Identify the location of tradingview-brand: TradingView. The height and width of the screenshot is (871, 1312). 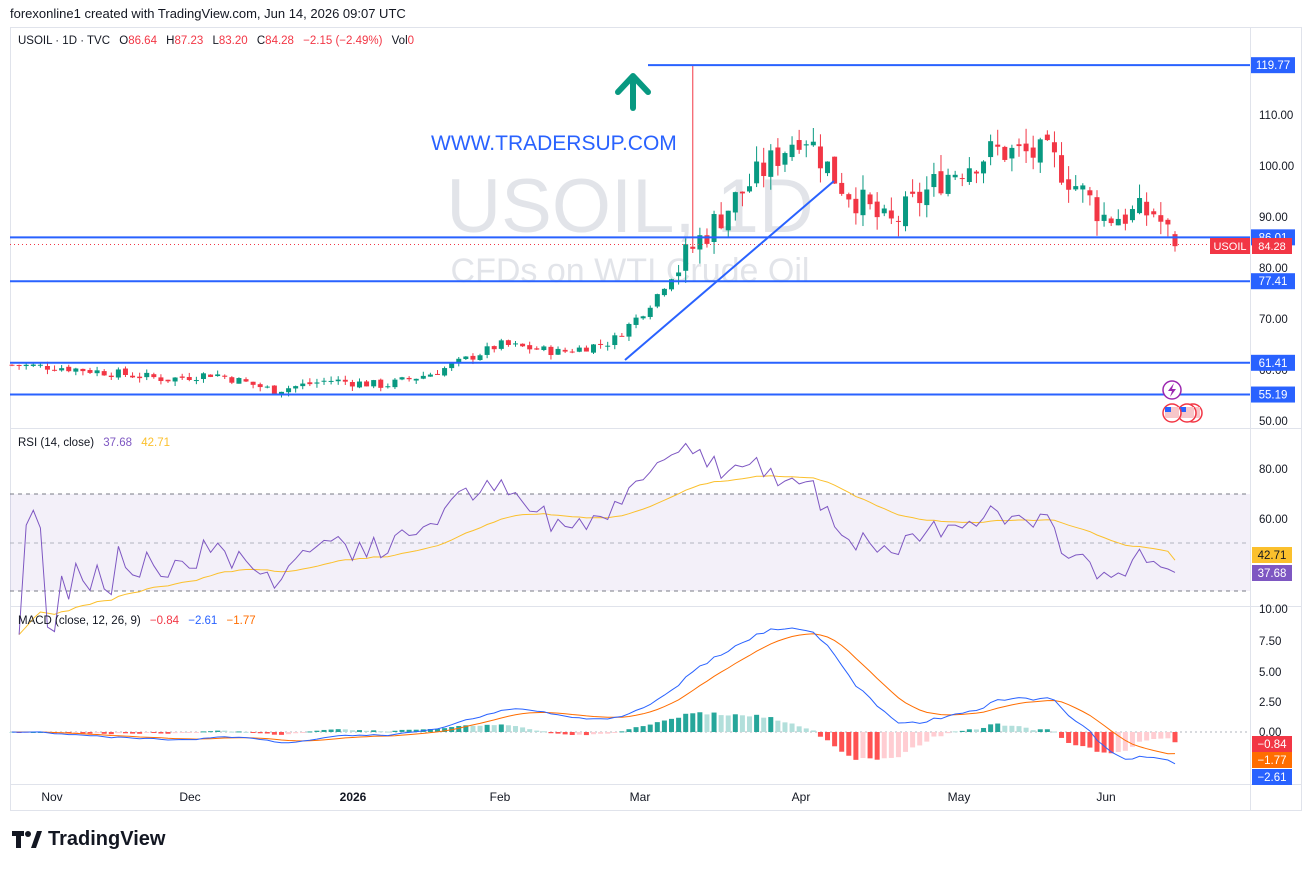
(88, 839).